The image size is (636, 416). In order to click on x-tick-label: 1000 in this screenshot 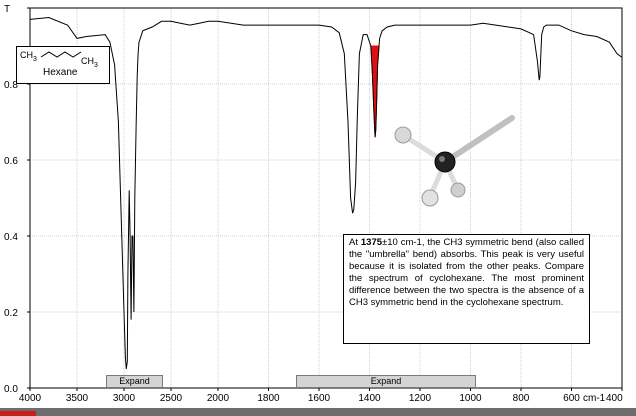, I will do `click(470, 398)`.